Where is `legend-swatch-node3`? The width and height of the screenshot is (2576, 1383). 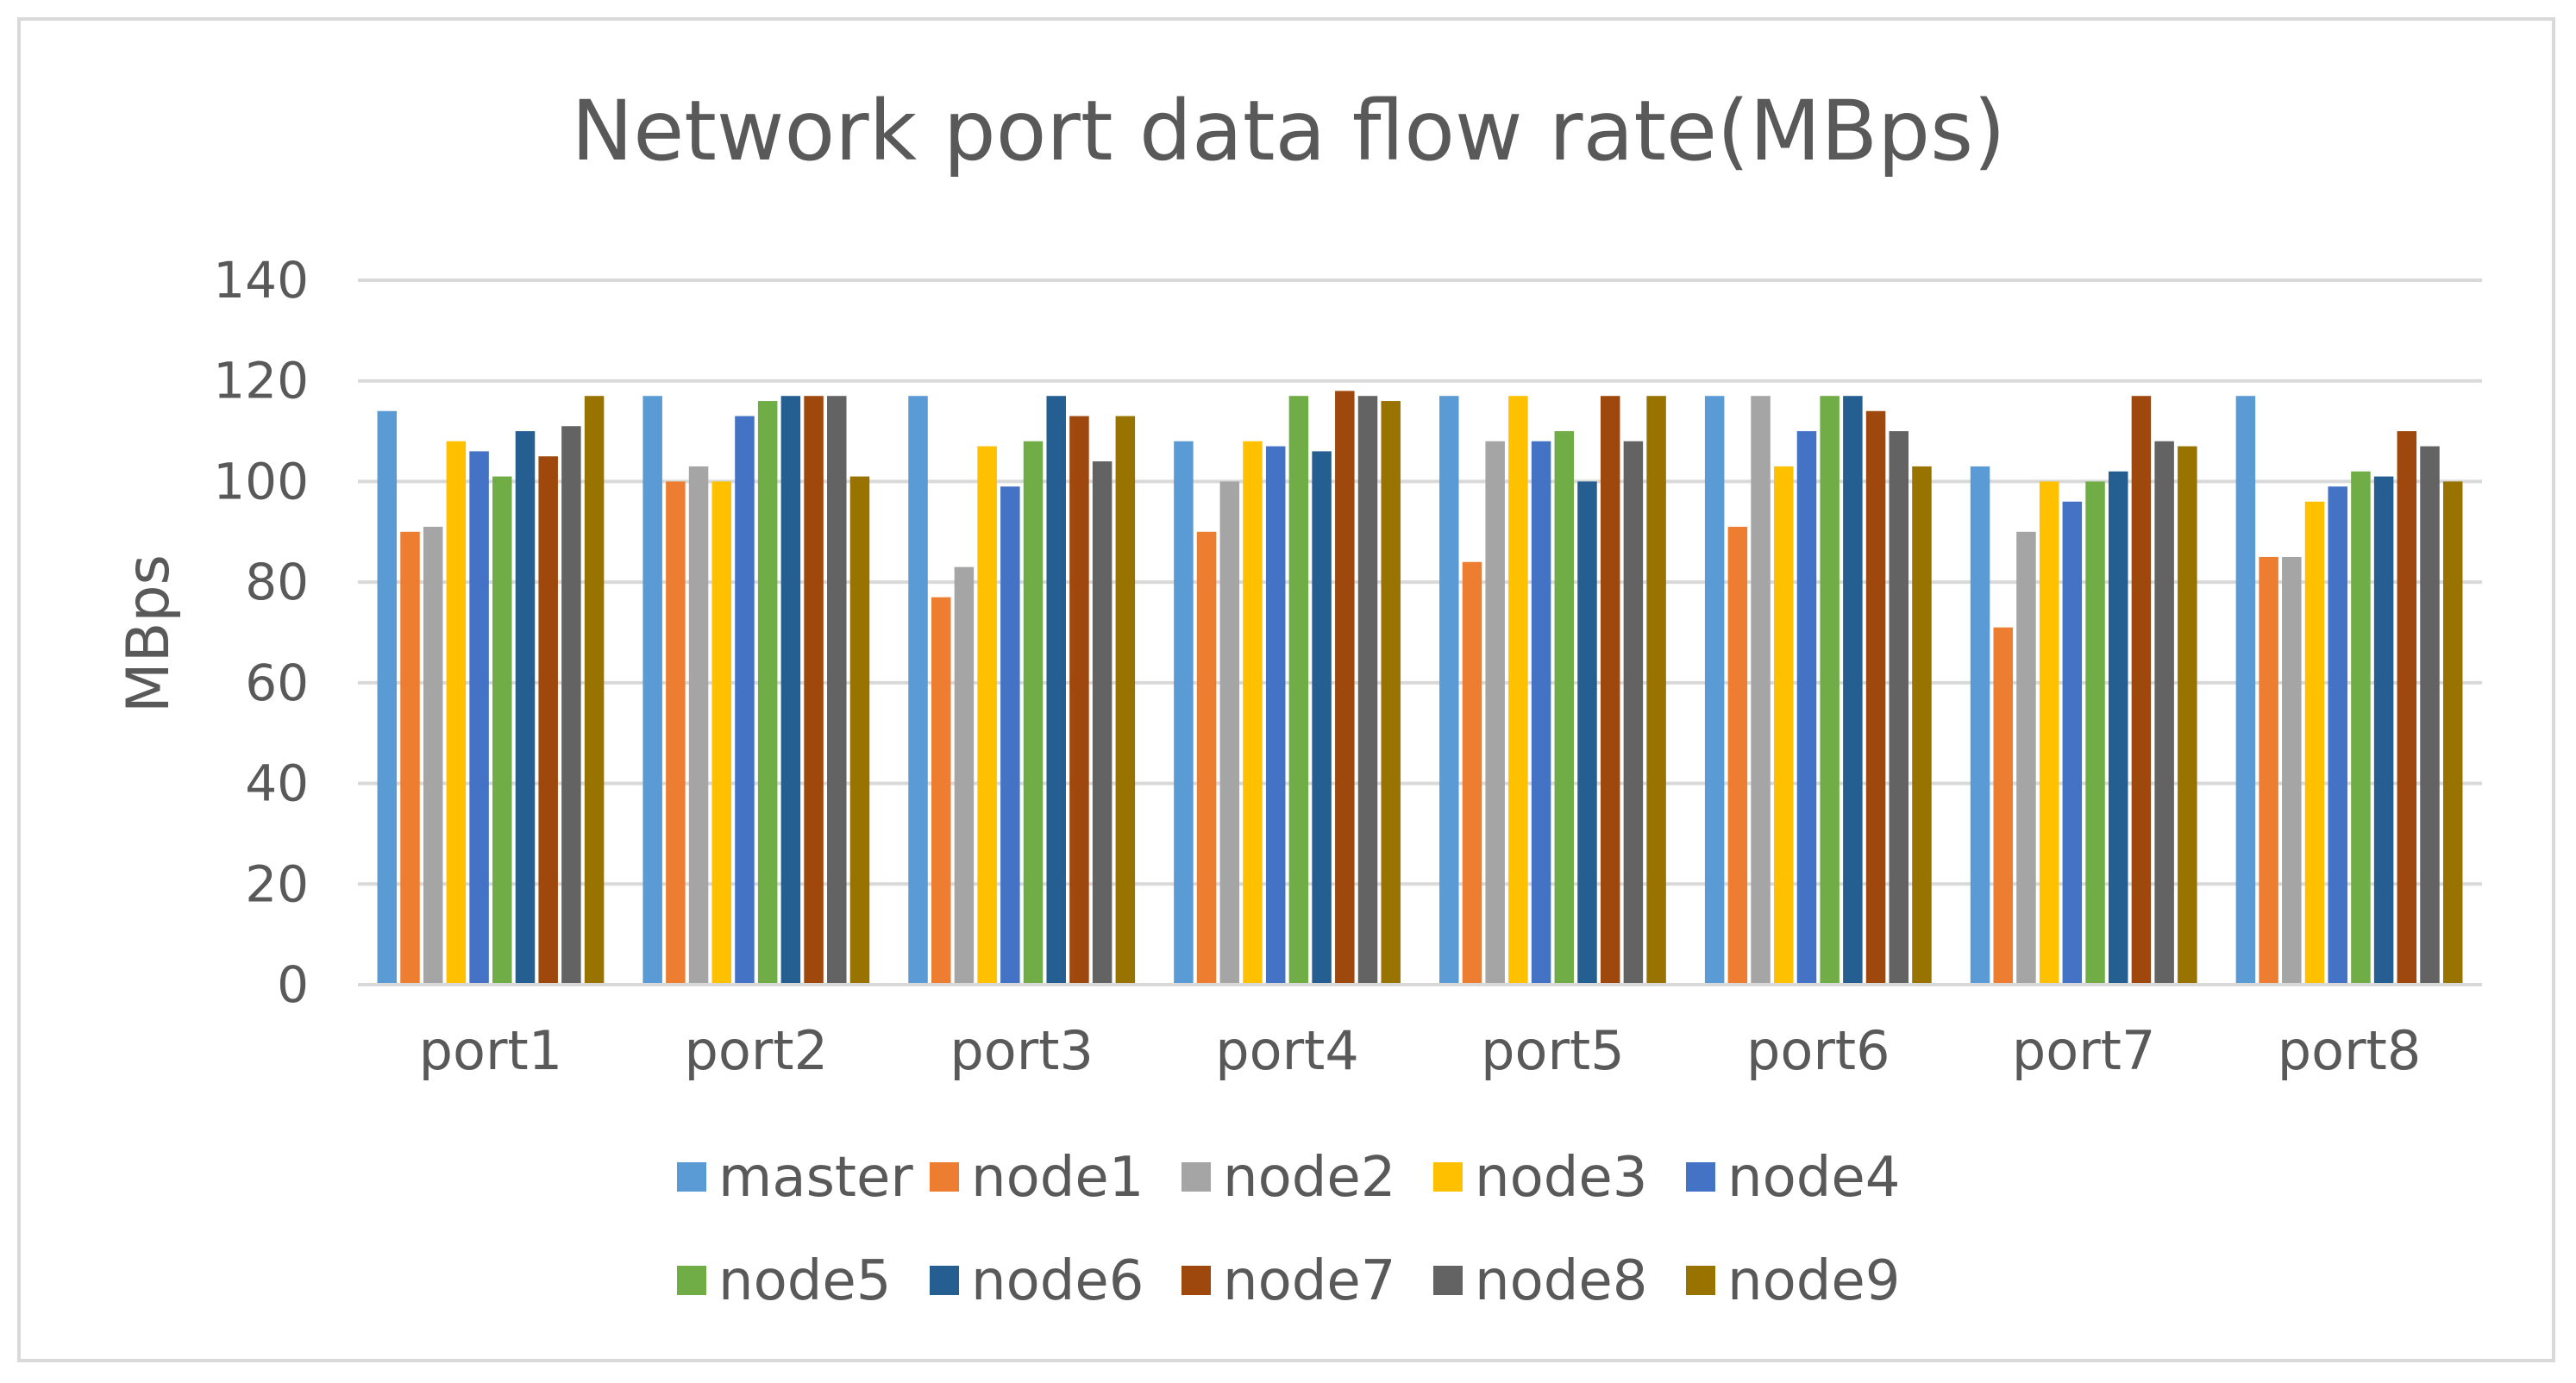 legend-swatch-node3 is located at coordinates (1448, 1177).